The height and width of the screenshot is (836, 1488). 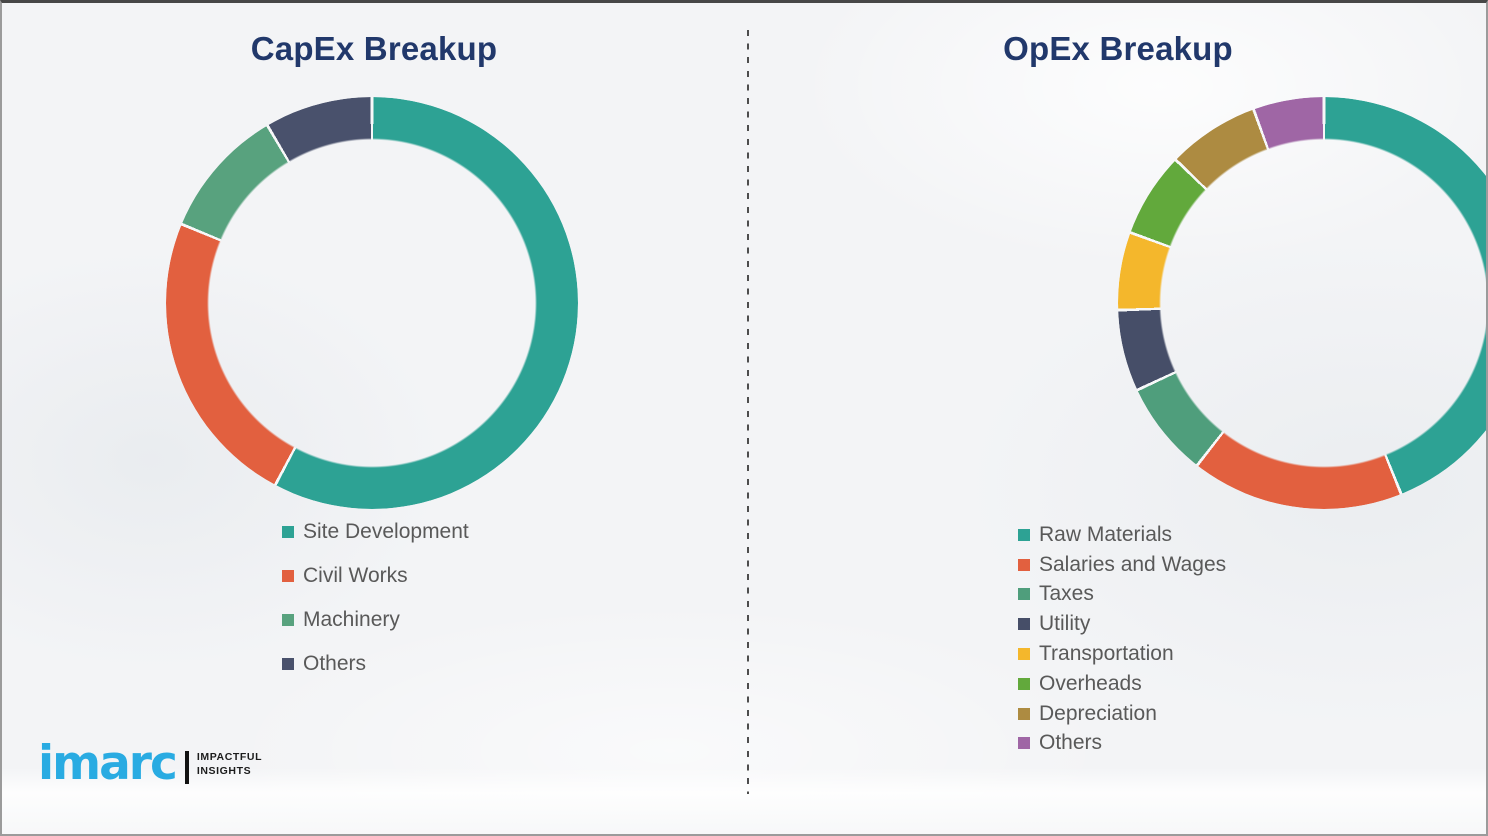 What do you see at coordinates (1302, 303) in the screenshot?
I see `opex-donut-chart` at bounding box center [1302, 303].